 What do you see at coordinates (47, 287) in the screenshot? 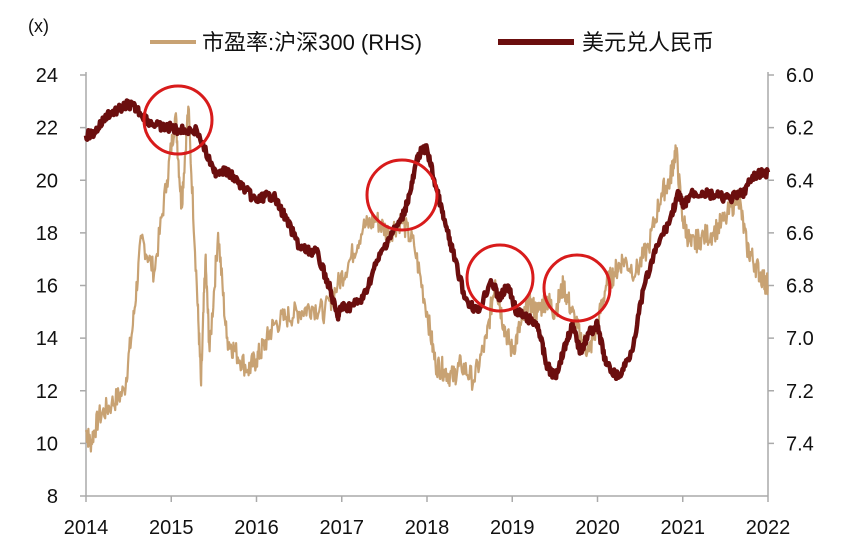
I see `left-tick-label: 16` at bounding box center [47, 287].